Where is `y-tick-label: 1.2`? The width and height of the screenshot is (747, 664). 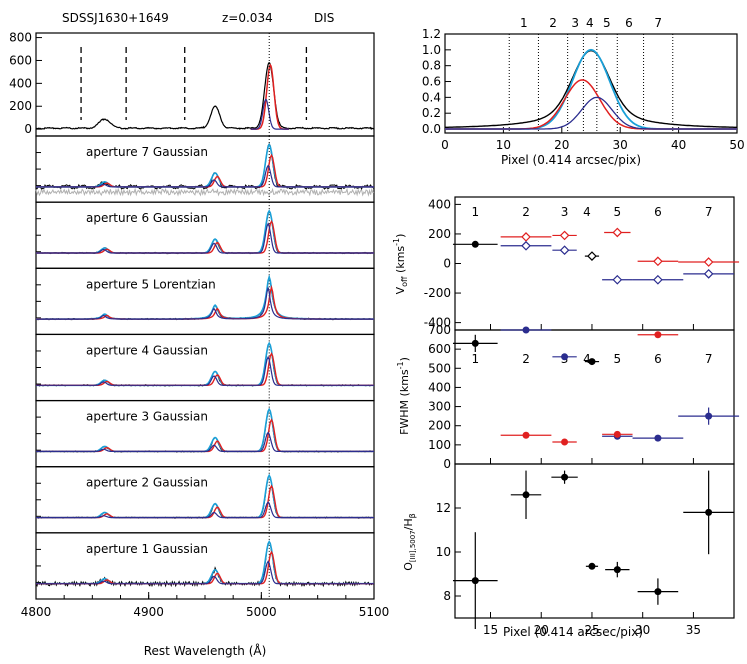
y-tick-label: 1.2 is located at coordinates (431, 34).